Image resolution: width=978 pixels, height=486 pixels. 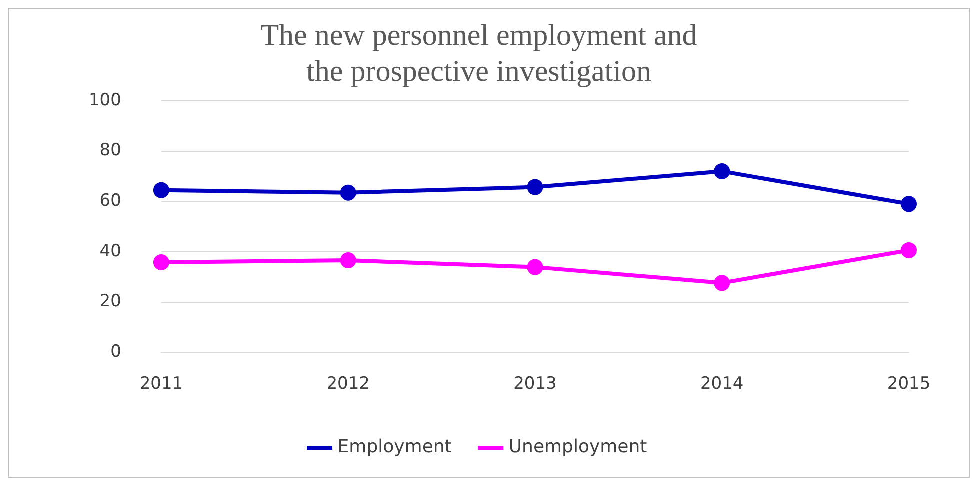 I want to click on y-tick-label: 20, so click(x=111, y=302).